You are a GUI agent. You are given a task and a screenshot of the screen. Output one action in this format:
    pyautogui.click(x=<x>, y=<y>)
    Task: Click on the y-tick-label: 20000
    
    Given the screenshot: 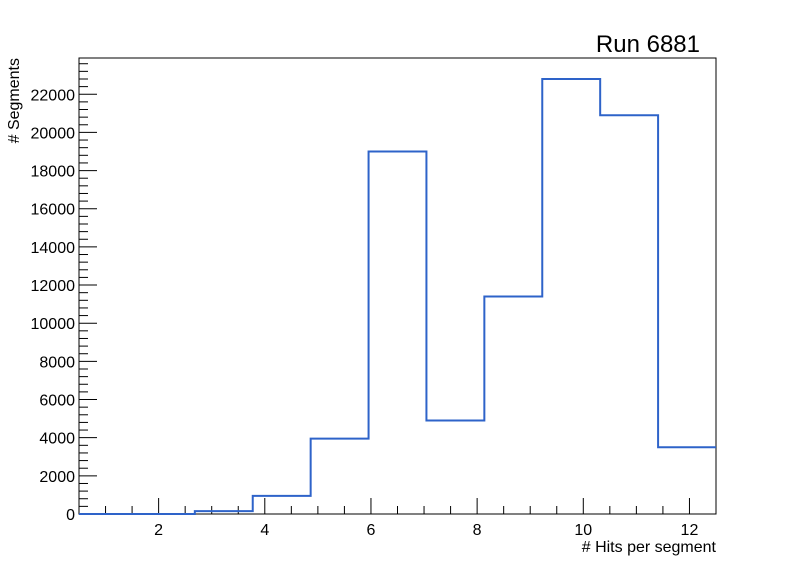 What is the action you would take?
    pyautogui.click(x=53, y=133)
    